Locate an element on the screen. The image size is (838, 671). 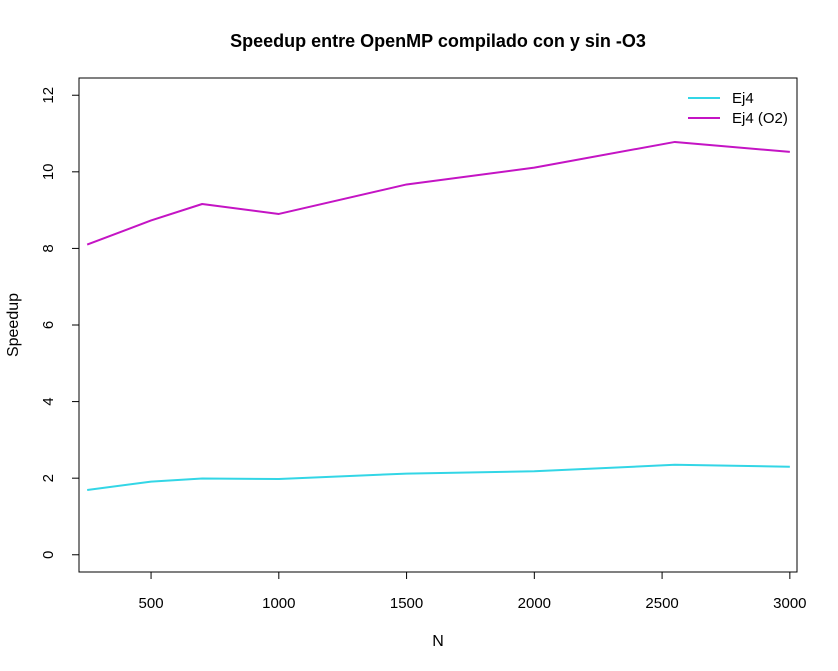
y-tick-label: 0 is located at coordinates (48, 555).